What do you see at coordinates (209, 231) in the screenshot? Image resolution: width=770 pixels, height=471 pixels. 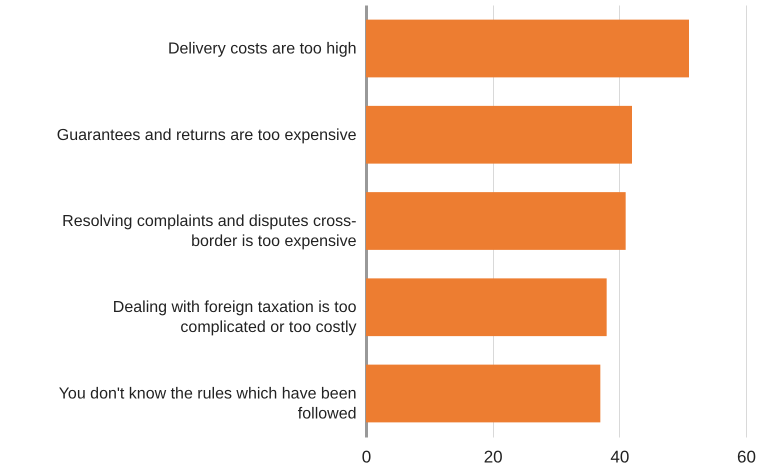 I see `y-tick-label: Resolving complaints and disputes cross-border is too expensive` at bounding box center [209, 231].